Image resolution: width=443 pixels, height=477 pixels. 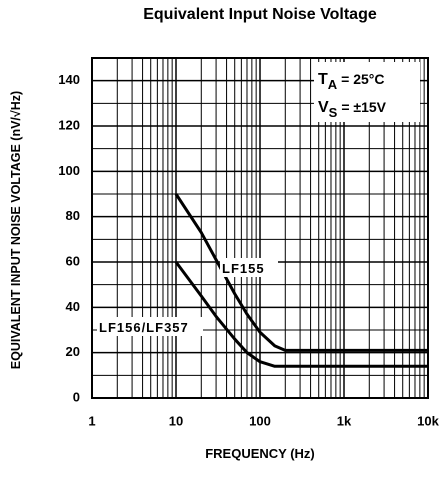 What do you see at coordinates (144, 327) in the screenshot?
I see `series-label: LF156/LF357` at bounding box center [144, 327].